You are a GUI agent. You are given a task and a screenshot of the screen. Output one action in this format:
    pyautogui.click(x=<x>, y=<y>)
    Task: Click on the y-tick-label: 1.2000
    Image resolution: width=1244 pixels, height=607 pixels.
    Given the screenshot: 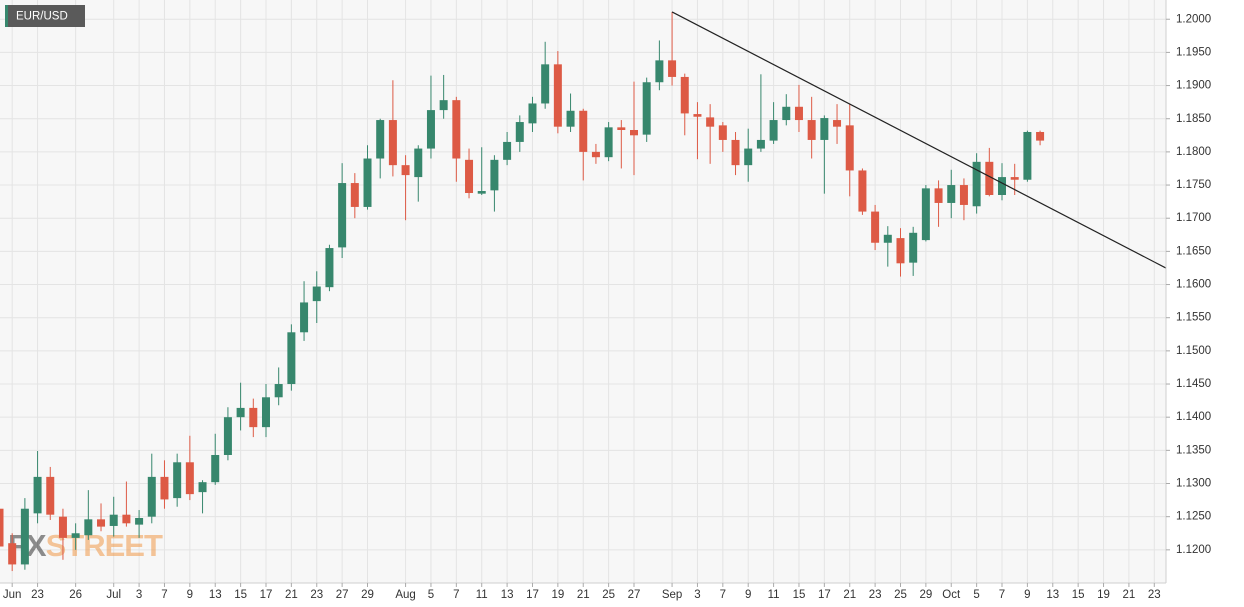 What is the action you would take?
    pyautogui.click(x=1193, y=19)
    